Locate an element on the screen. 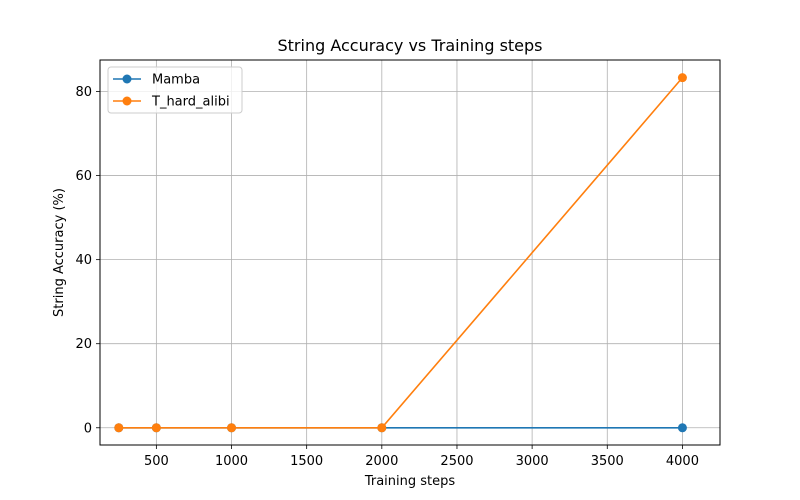 The width and height of the screenshot is (800, 500). legend: Mamba T_hard_alibi is located at coordinates (175, 90).